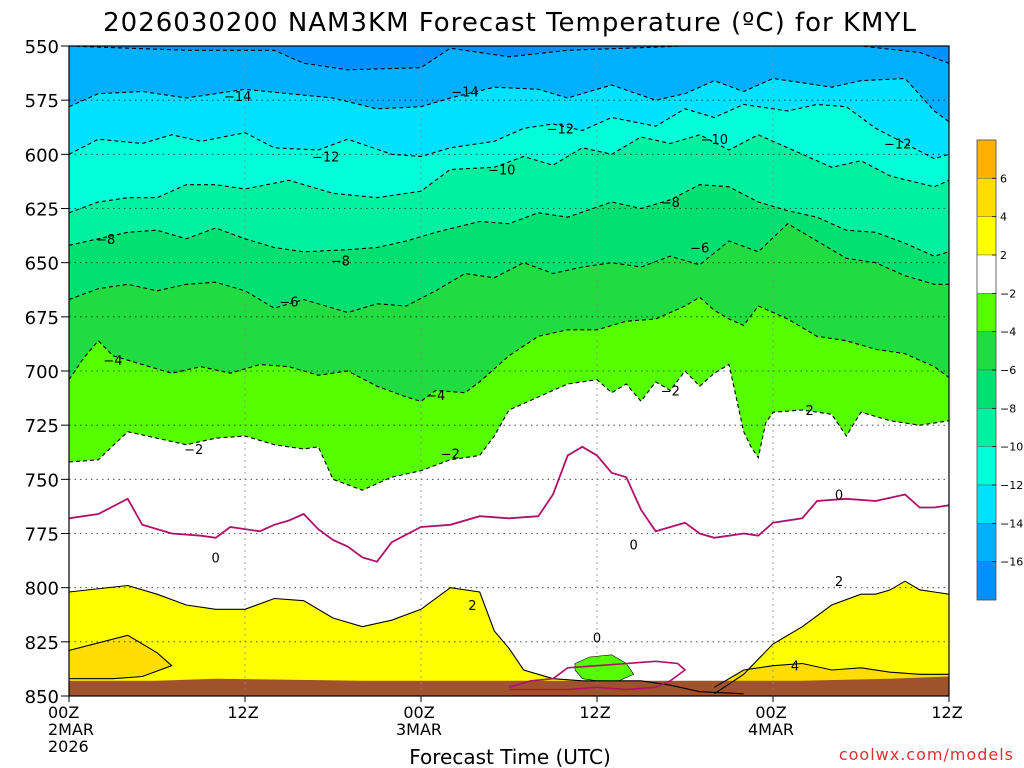 The image size is (1024, 768). Describe the element at coordinates (288, 303) in the screenshot. I see `contour-label-10: −6` at that location.